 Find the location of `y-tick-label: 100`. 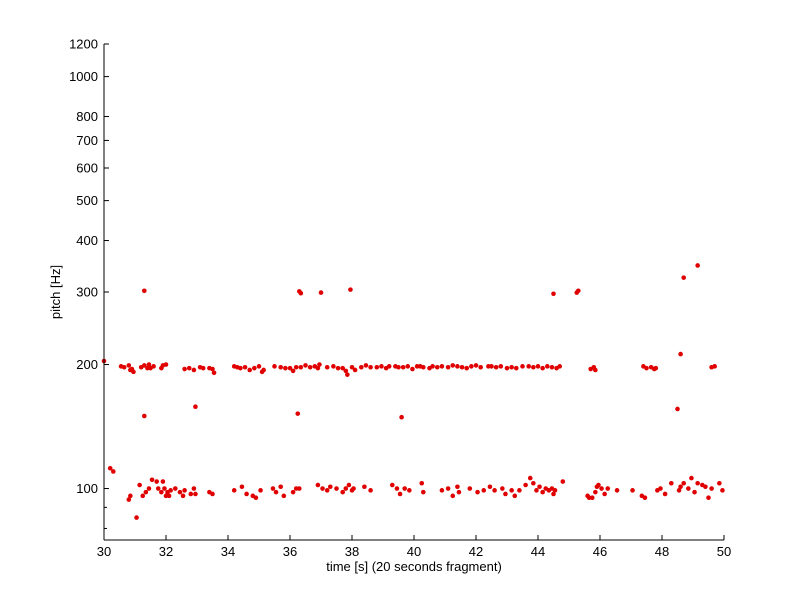

y-tick-label: 100 is located at coordinates (87, 488).